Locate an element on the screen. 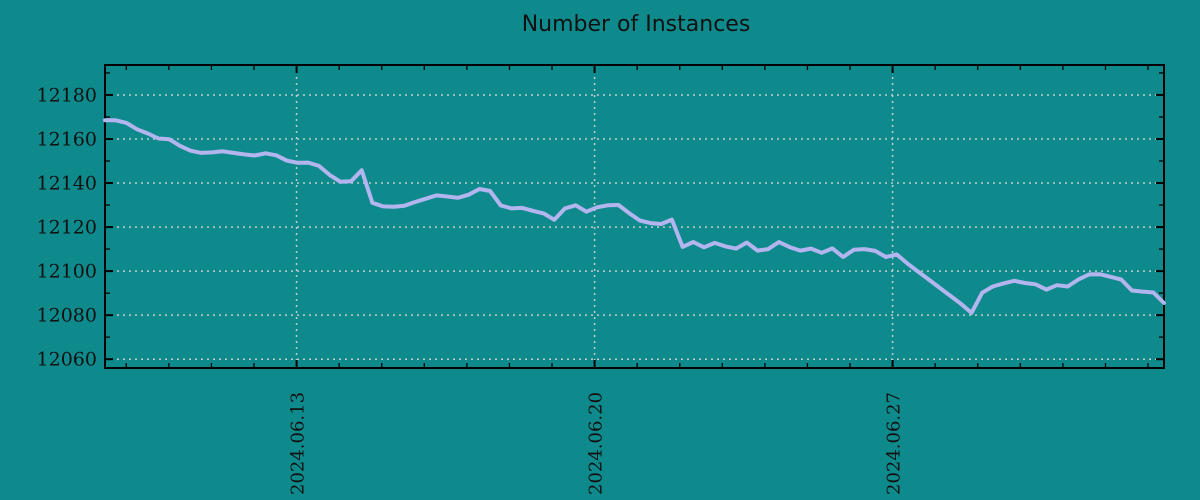 This screenshot has height=500, width=1200. y-tick-label: 12140 is located at coordinates (67, 184).